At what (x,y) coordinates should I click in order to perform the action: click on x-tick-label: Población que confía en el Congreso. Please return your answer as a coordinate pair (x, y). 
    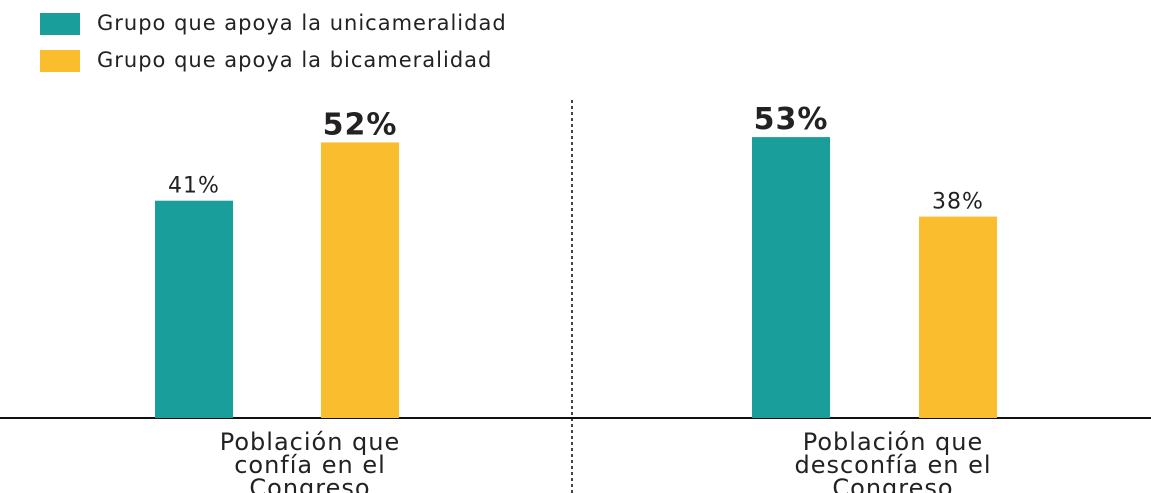
    Looking at the image, I should click on (310, 460).